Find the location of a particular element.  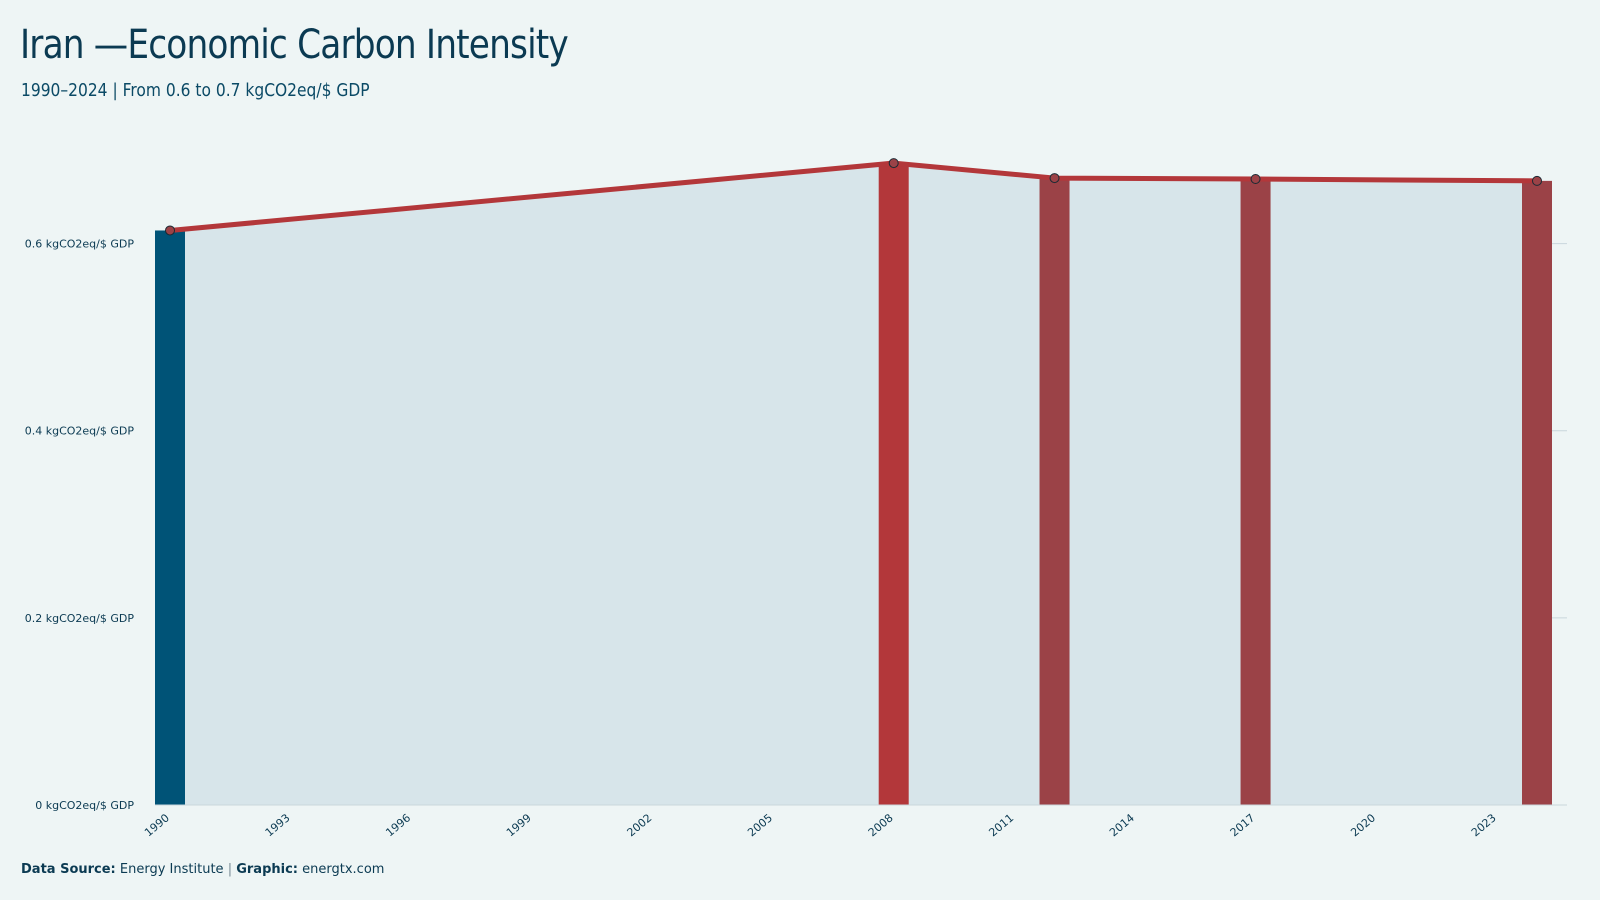

data-point-2024 is located at coordinates (1537, 180).